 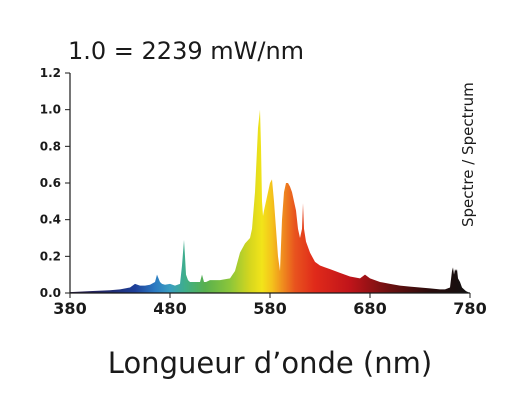 What do you see at coordinates (186, 51) in the screenshot?
I see `chart-title: 1.0 = 2239 mW/nm` at bounding box center [186, 51].